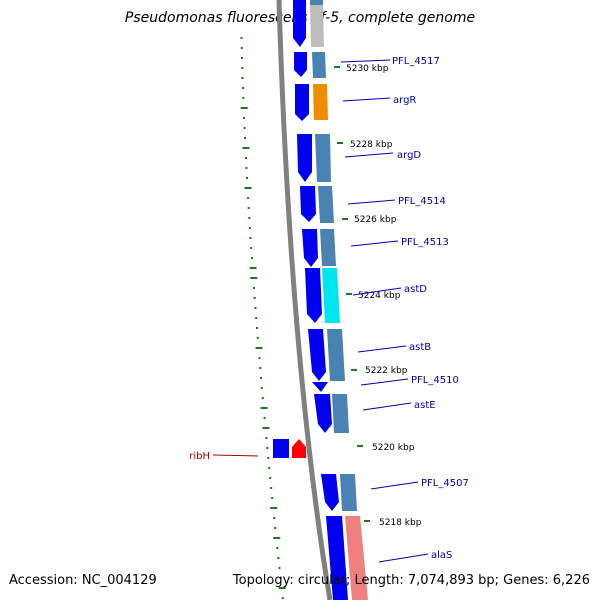 This screenshot has height=600, width=600. Describe the element at coordinates (199, 456) in the screenshot. I see `gene-label-ribh: ribH` at that location.